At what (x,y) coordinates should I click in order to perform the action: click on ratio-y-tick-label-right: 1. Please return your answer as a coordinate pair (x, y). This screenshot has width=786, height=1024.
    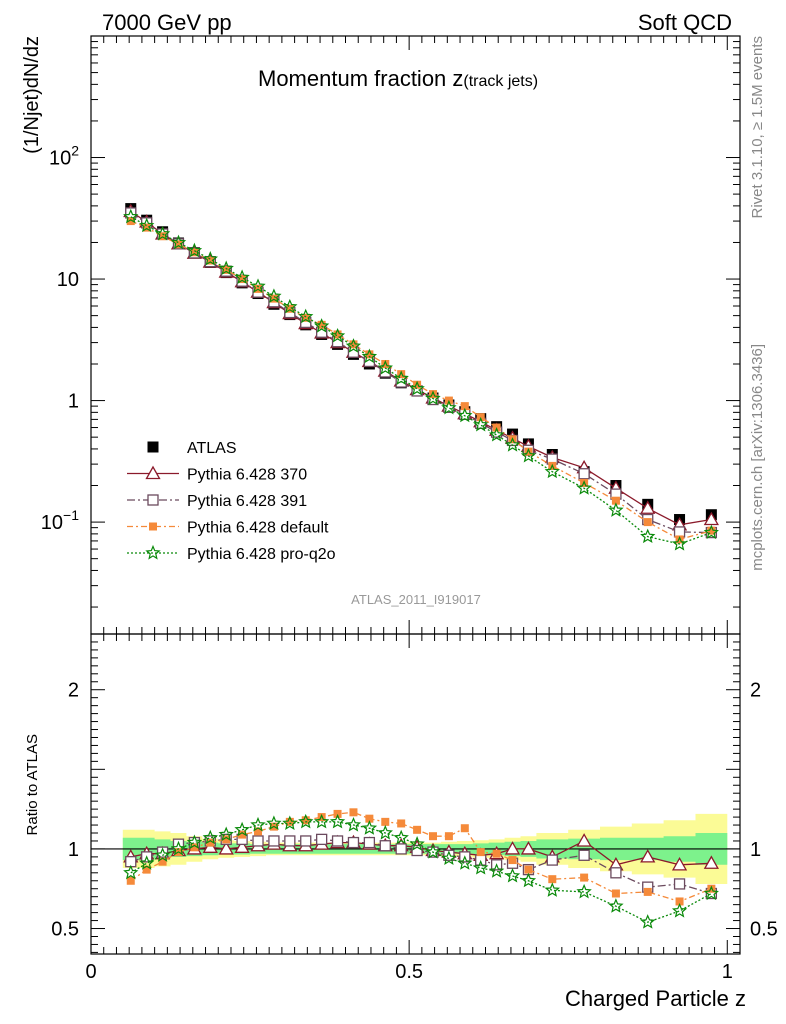
    Looking at the image, I should click on (755, 850).